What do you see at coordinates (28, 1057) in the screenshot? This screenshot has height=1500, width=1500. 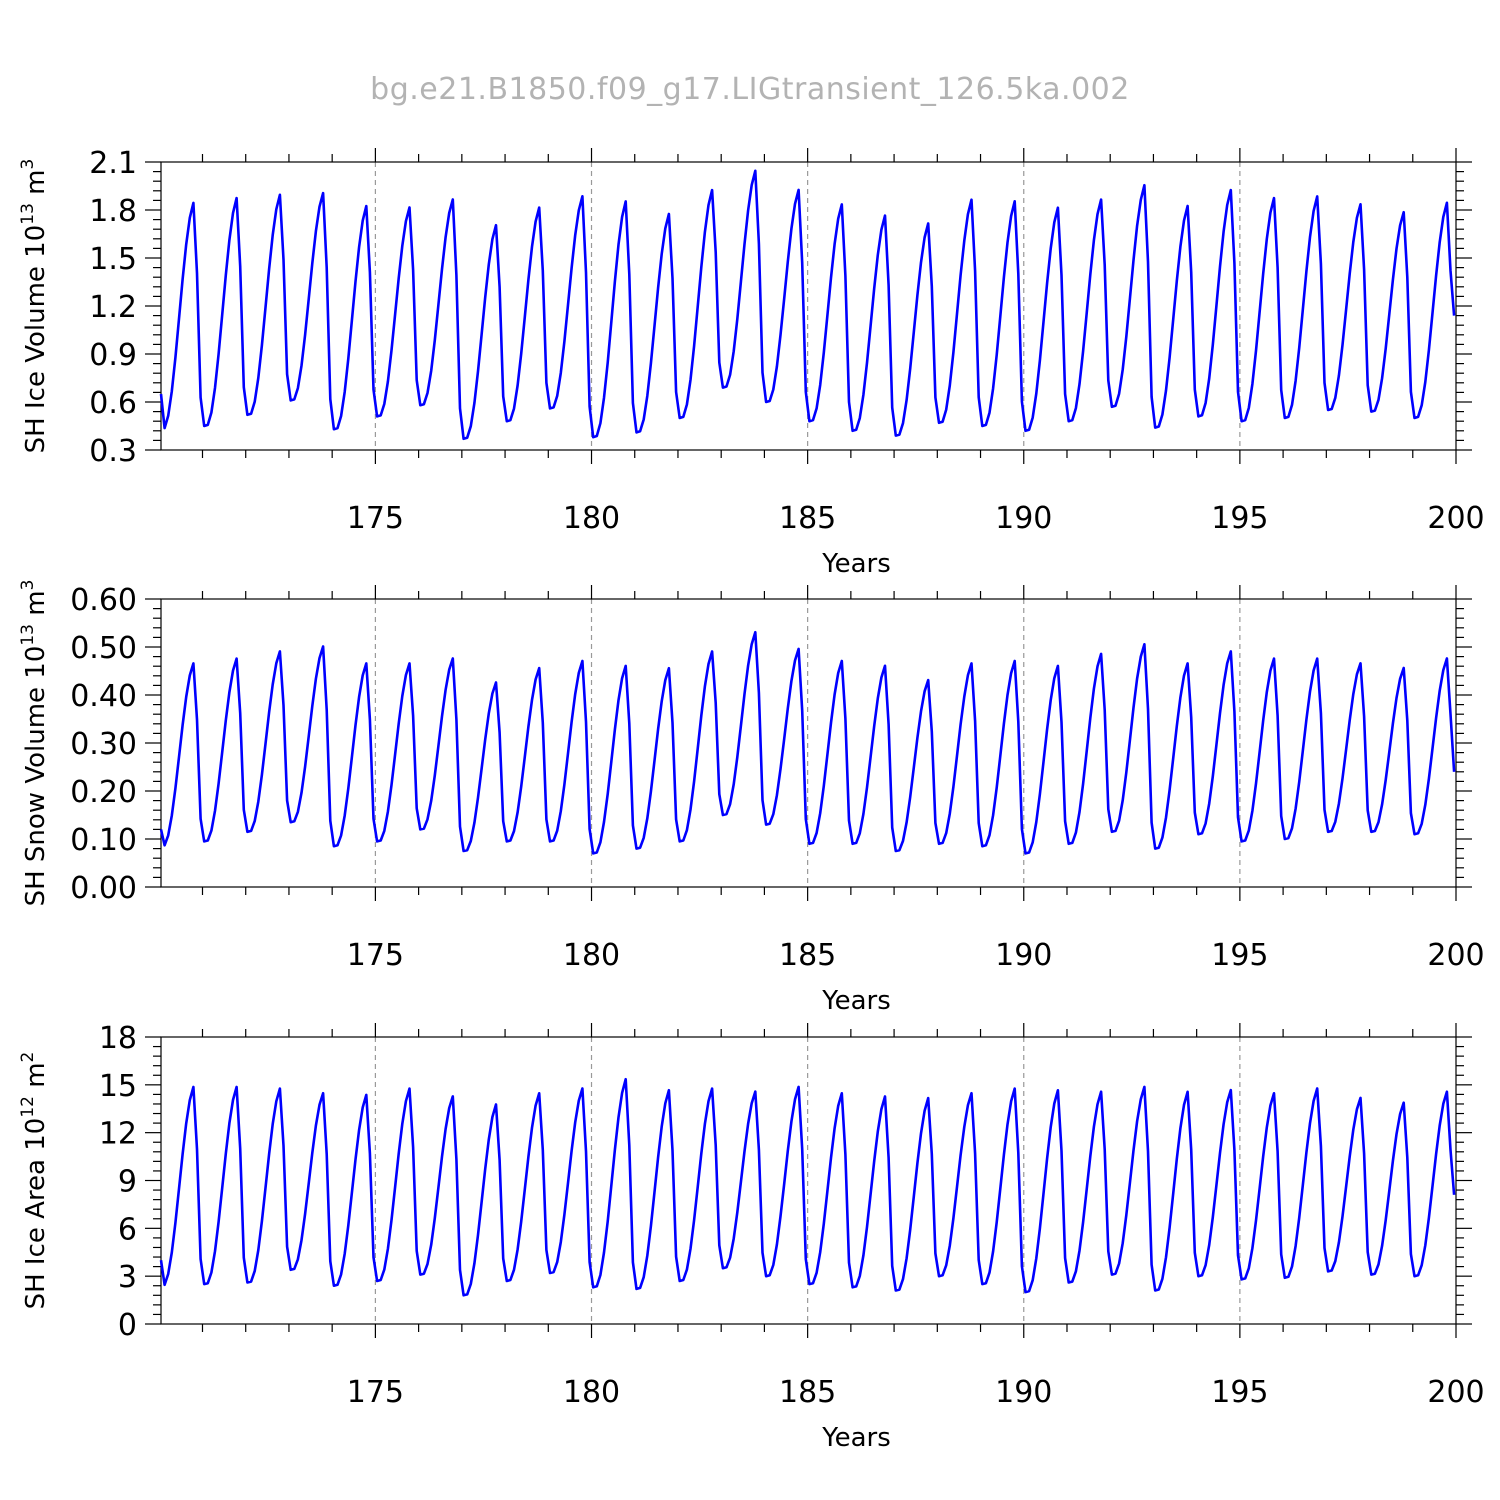 I see `y-axis-label-superscript: 2` at bounding box center [28, 1057].